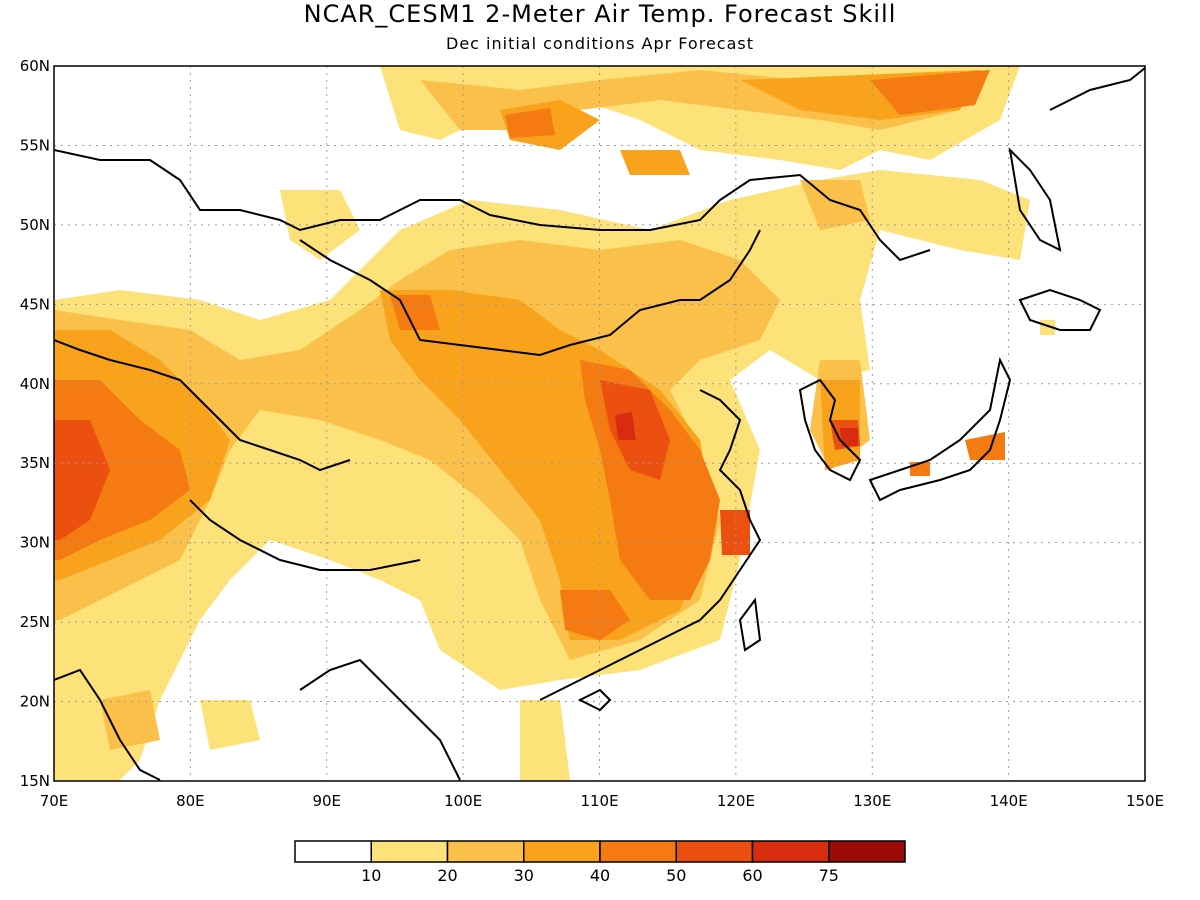 Image resolution: width=1200 pixels, height=900 pixels. I want to click on colorbar-label: 50, so click(676, 875).